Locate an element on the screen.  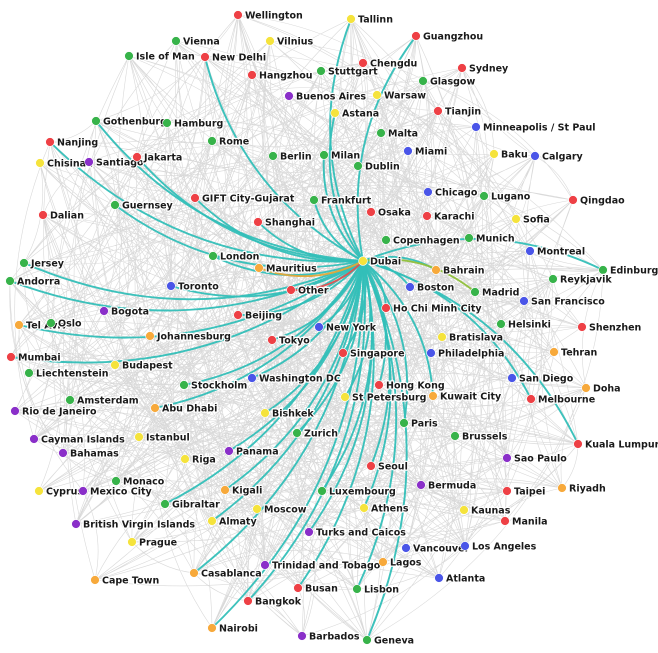
node-geneva: Geneva is located at coordinates (388, 641).